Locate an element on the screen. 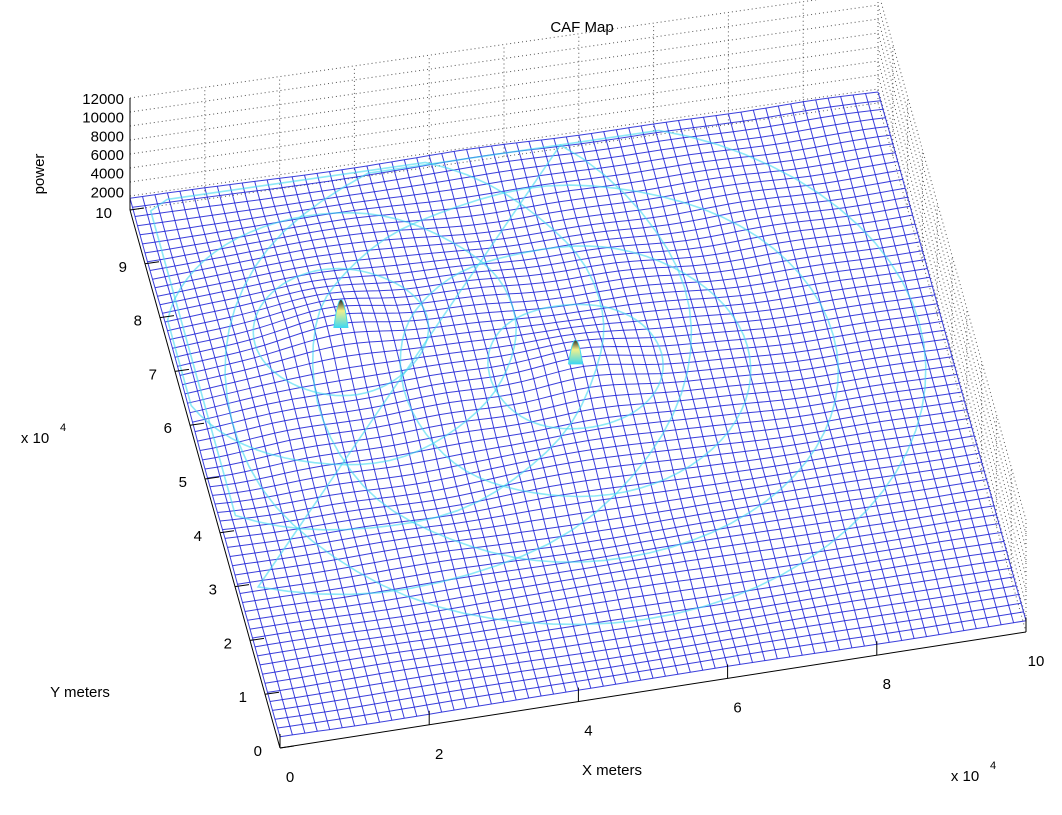 The image size is (1062, 815). x-axis-line is located at coordinates (653, 690).